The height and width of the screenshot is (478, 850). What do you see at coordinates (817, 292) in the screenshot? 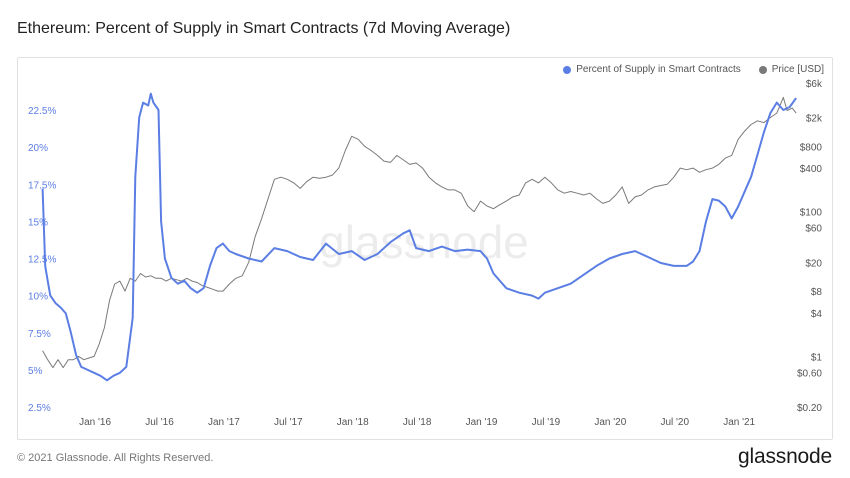
I see `y-right-tick-label: $8` at bounding box center [817, 292].